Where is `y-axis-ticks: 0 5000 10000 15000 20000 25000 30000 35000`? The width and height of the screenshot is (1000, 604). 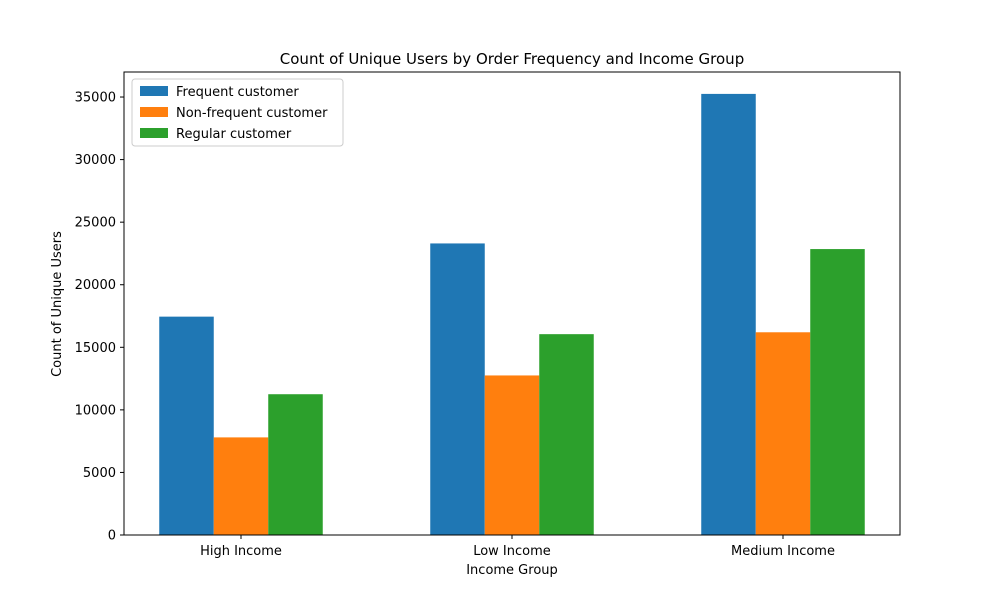
y-axis-ticks: 0 5000 10000 15000 20000 25000 30000 35000 is located at coordinates (99, 317).